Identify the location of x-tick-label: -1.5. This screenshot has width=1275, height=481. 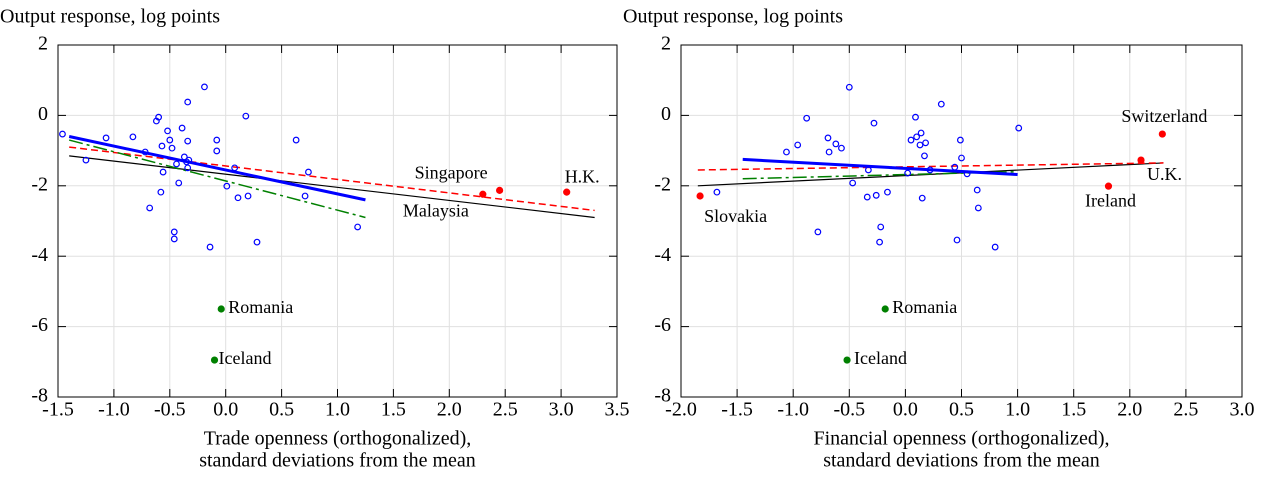
(737, 410).